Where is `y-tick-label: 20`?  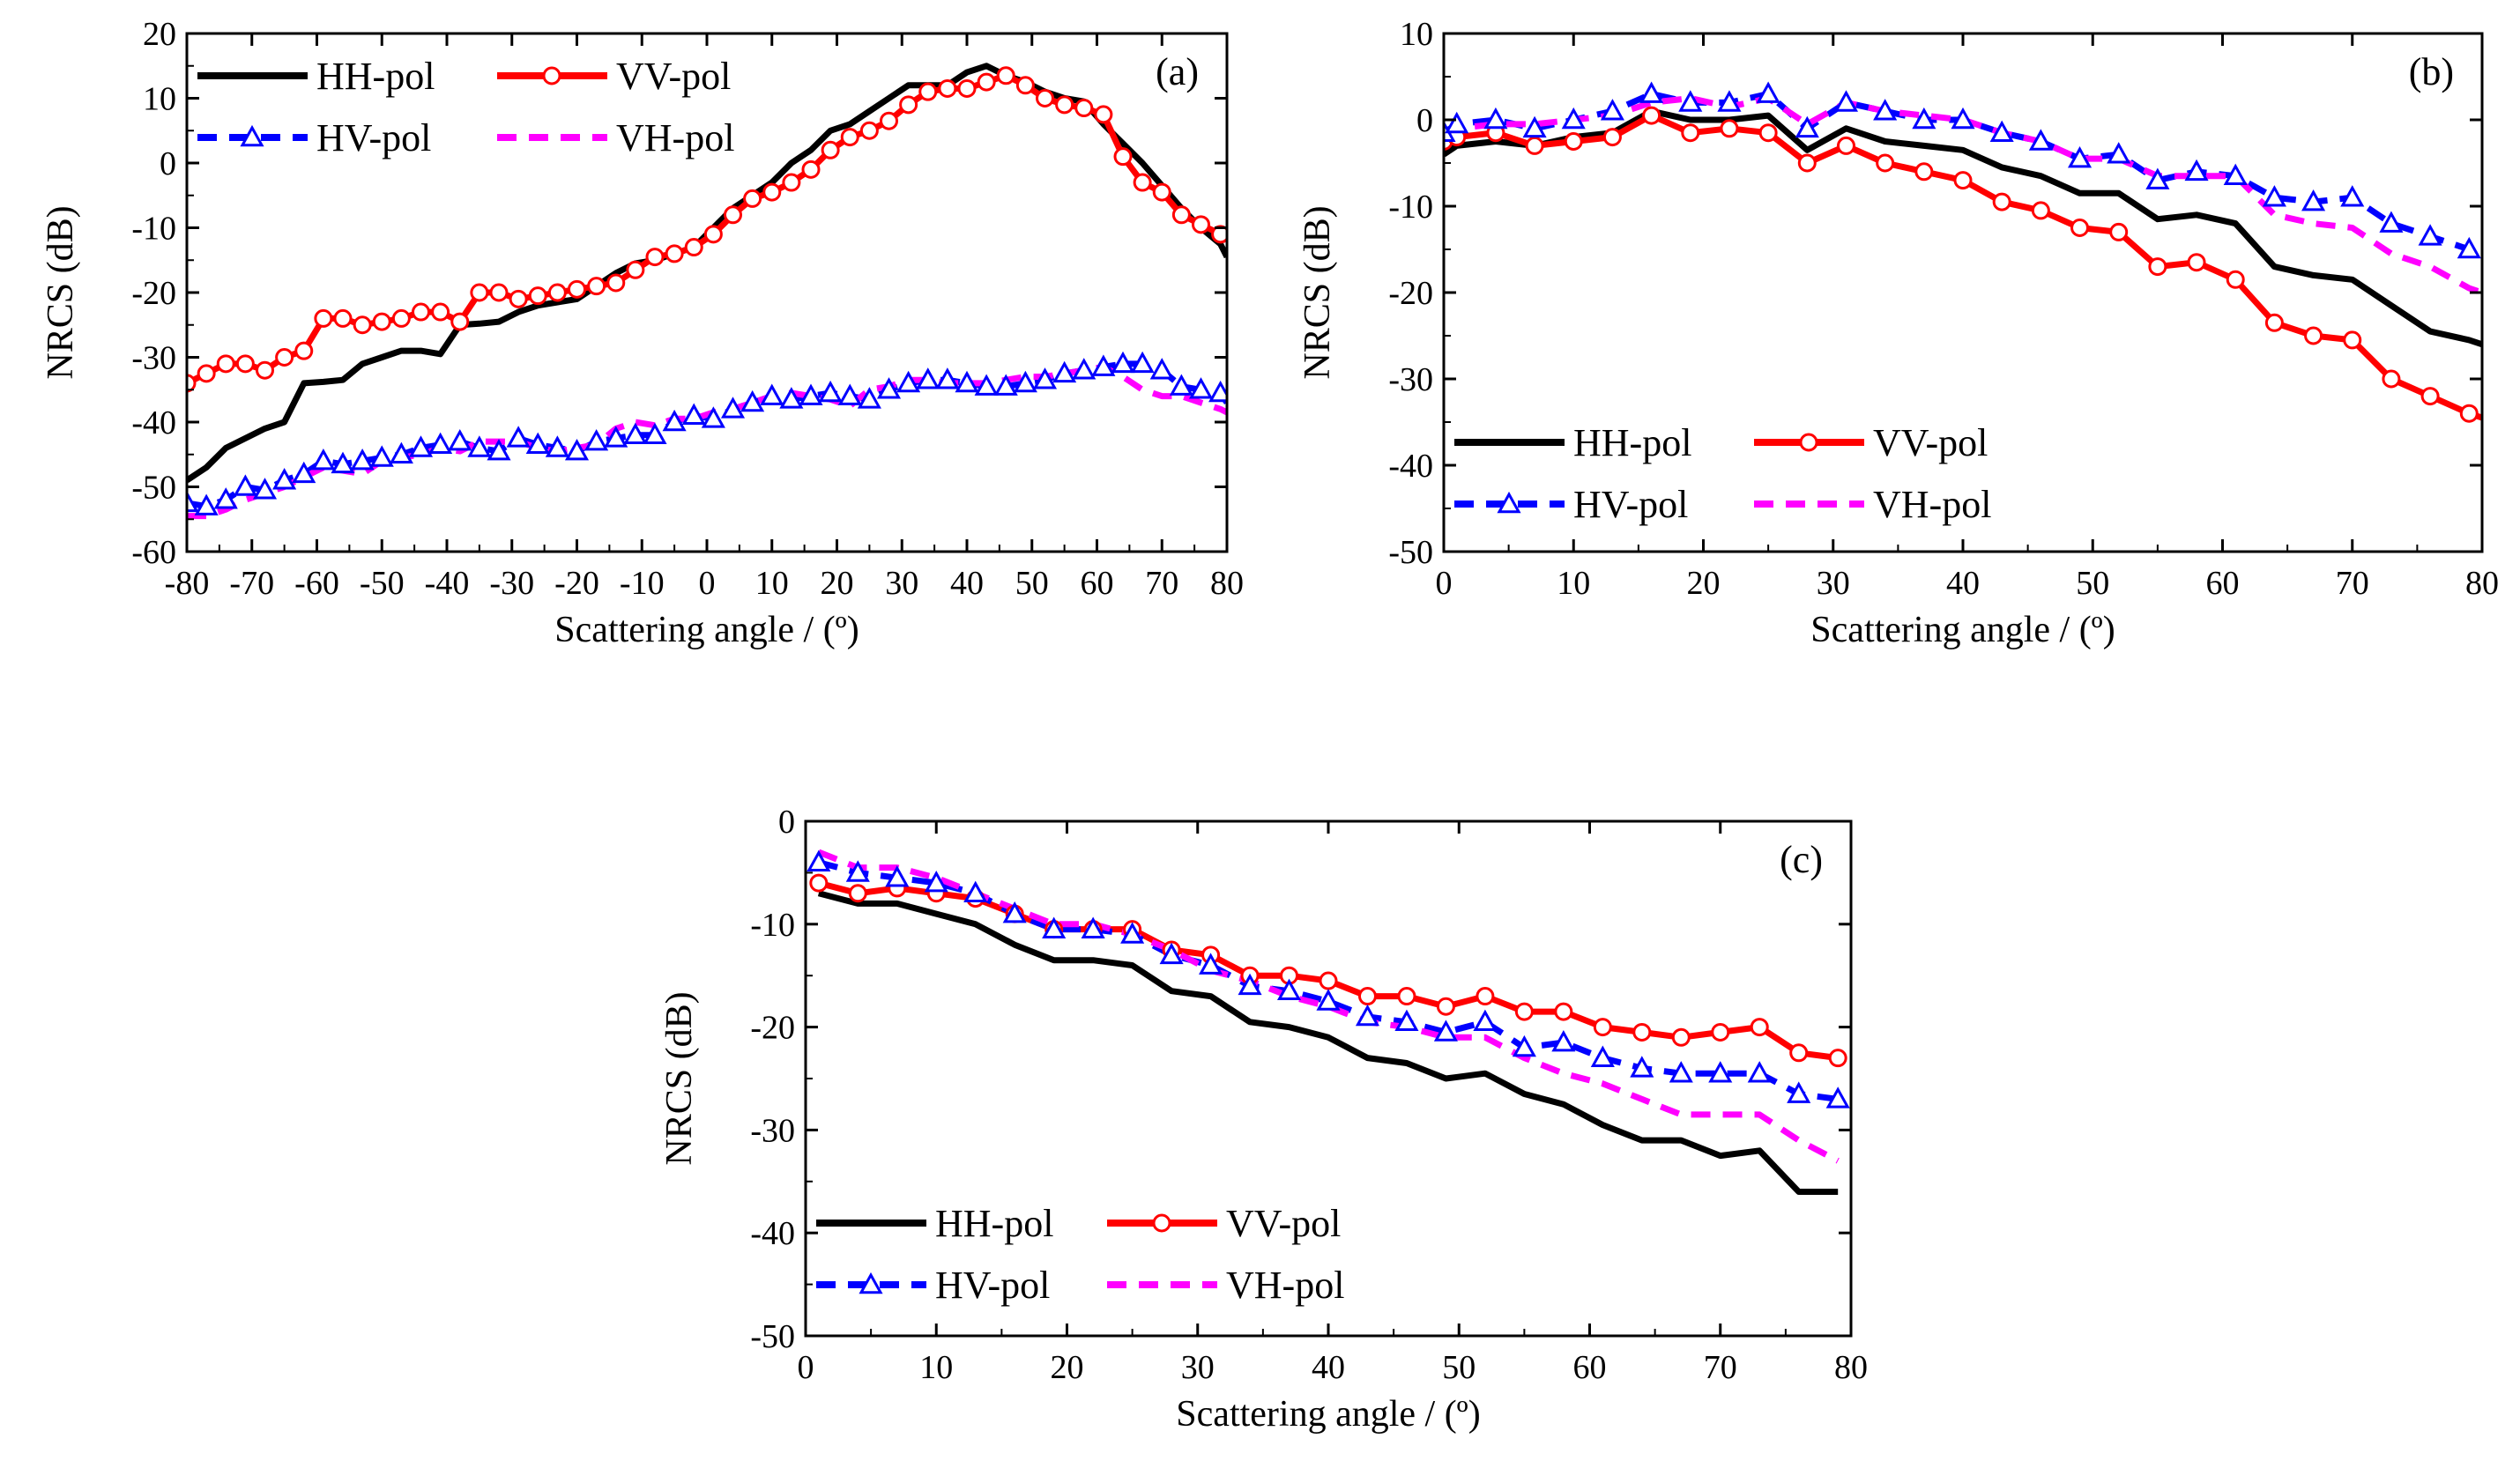 y-tick-label: 20 is located at coordinates (159, 34).